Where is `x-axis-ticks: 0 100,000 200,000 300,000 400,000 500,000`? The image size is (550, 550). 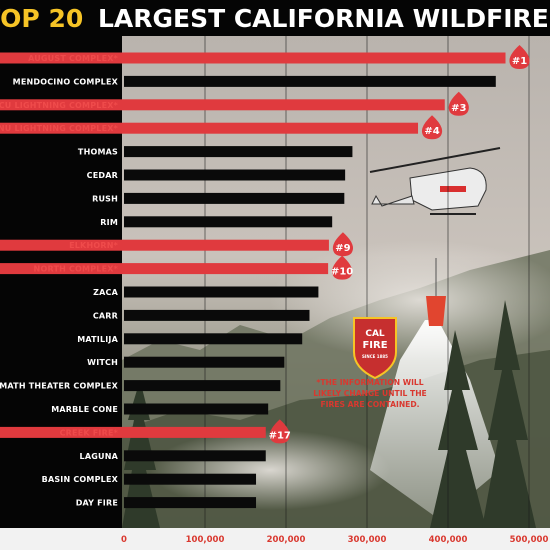
x-axis-ticks: 0 100,000 200,000 300,000 400,000 500,000 is located at coordinates (334, 540).